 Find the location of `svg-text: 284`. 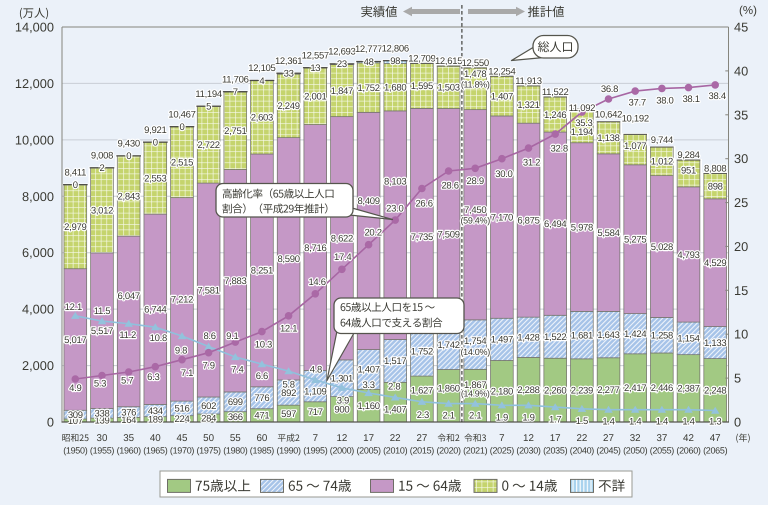

svg-text: 284 is located at coordinates (208, 418).